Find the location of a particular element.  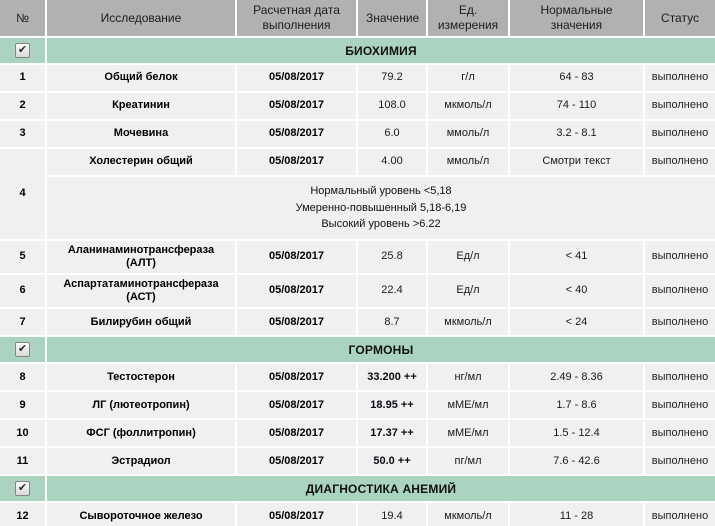

test-name: Аланинаминотрансфераза (АЛТ) is located at coordinates (142, 257).